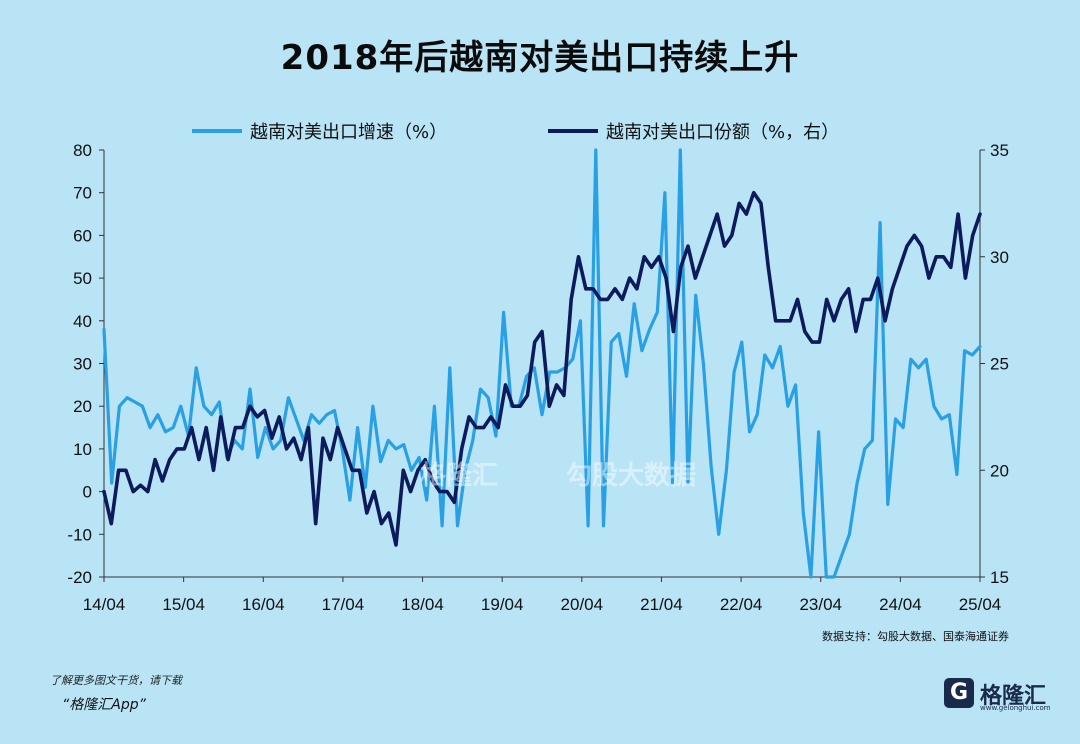  Describe the element at coordinates (459, 476) in the screenshot. I see `watermark-left: 格隆汇` at that location.